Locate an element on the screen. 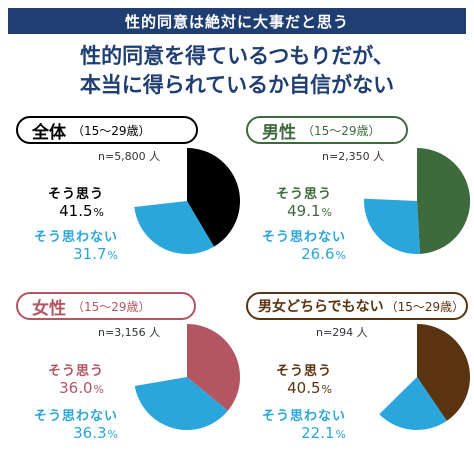 The height and width of the screenshot is (474, 474). sample-size: n=294 人 is located at coordinates (342, 332).